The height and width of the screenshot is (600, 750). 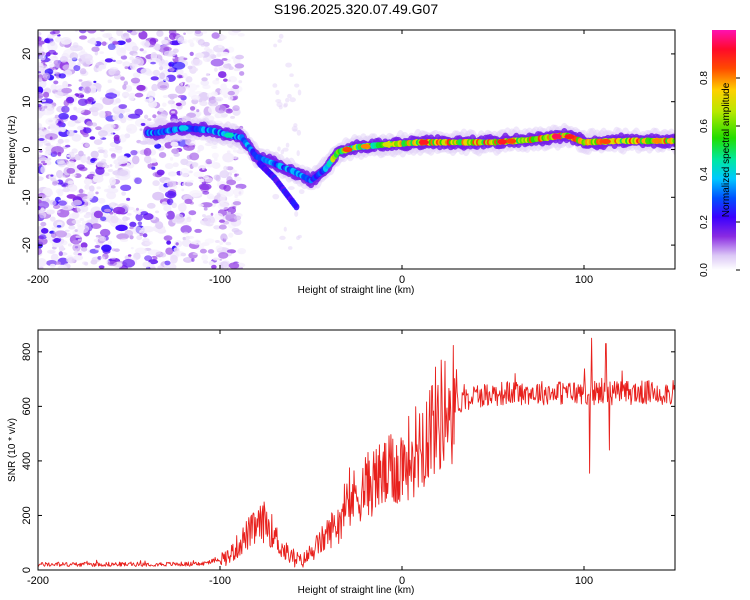 What do you see at coordinates (27, 149) in the screenshot?
I see `spectrogram-y-tick-label: 0` at bounding box center [27, 149].